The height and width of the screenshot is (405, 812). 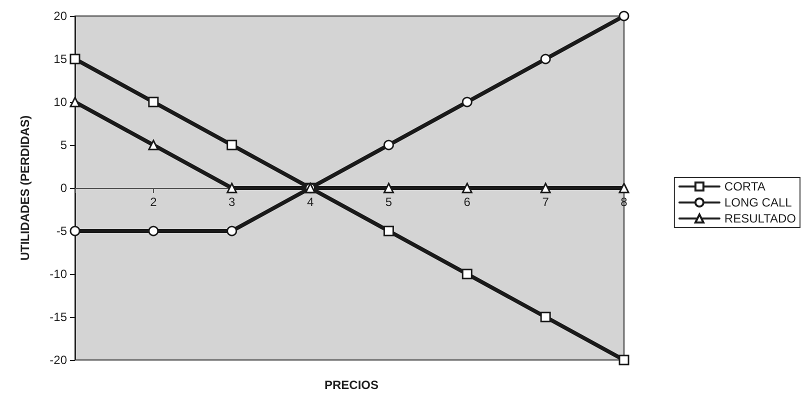 What do you see at coordinates (64, 188) in the screenshot?
I see `y-tick-label: 0` at bounding box center [64, 188].